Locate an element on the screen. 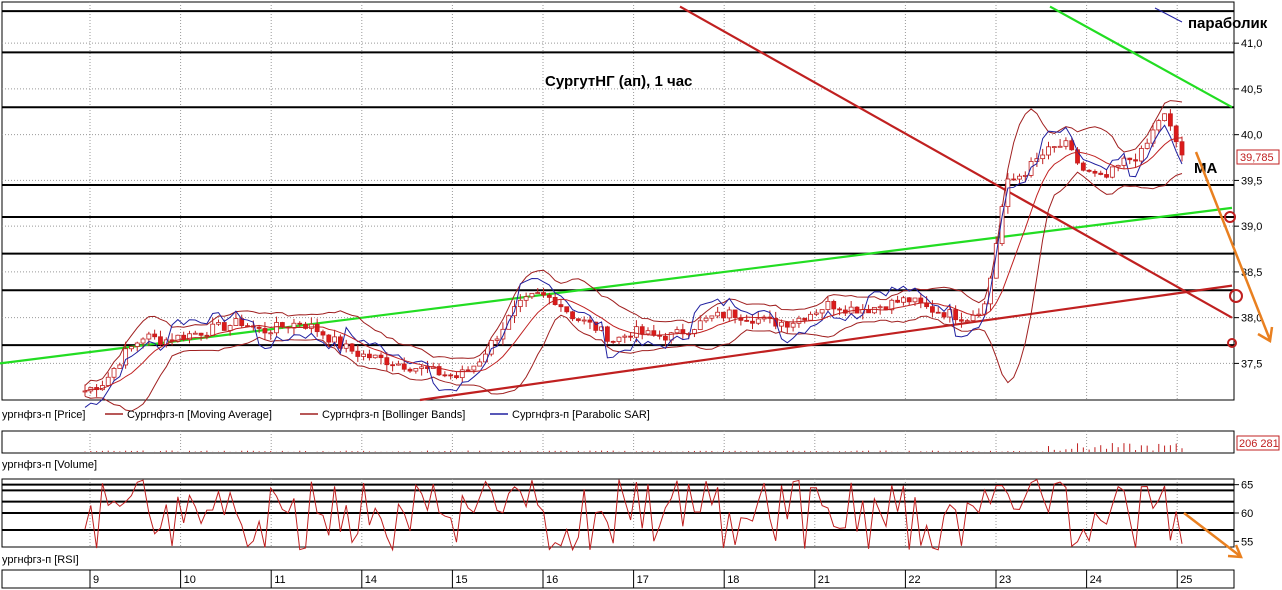 The image size is (1282, 590). rsi-levels is located at coordinates (618, 507).